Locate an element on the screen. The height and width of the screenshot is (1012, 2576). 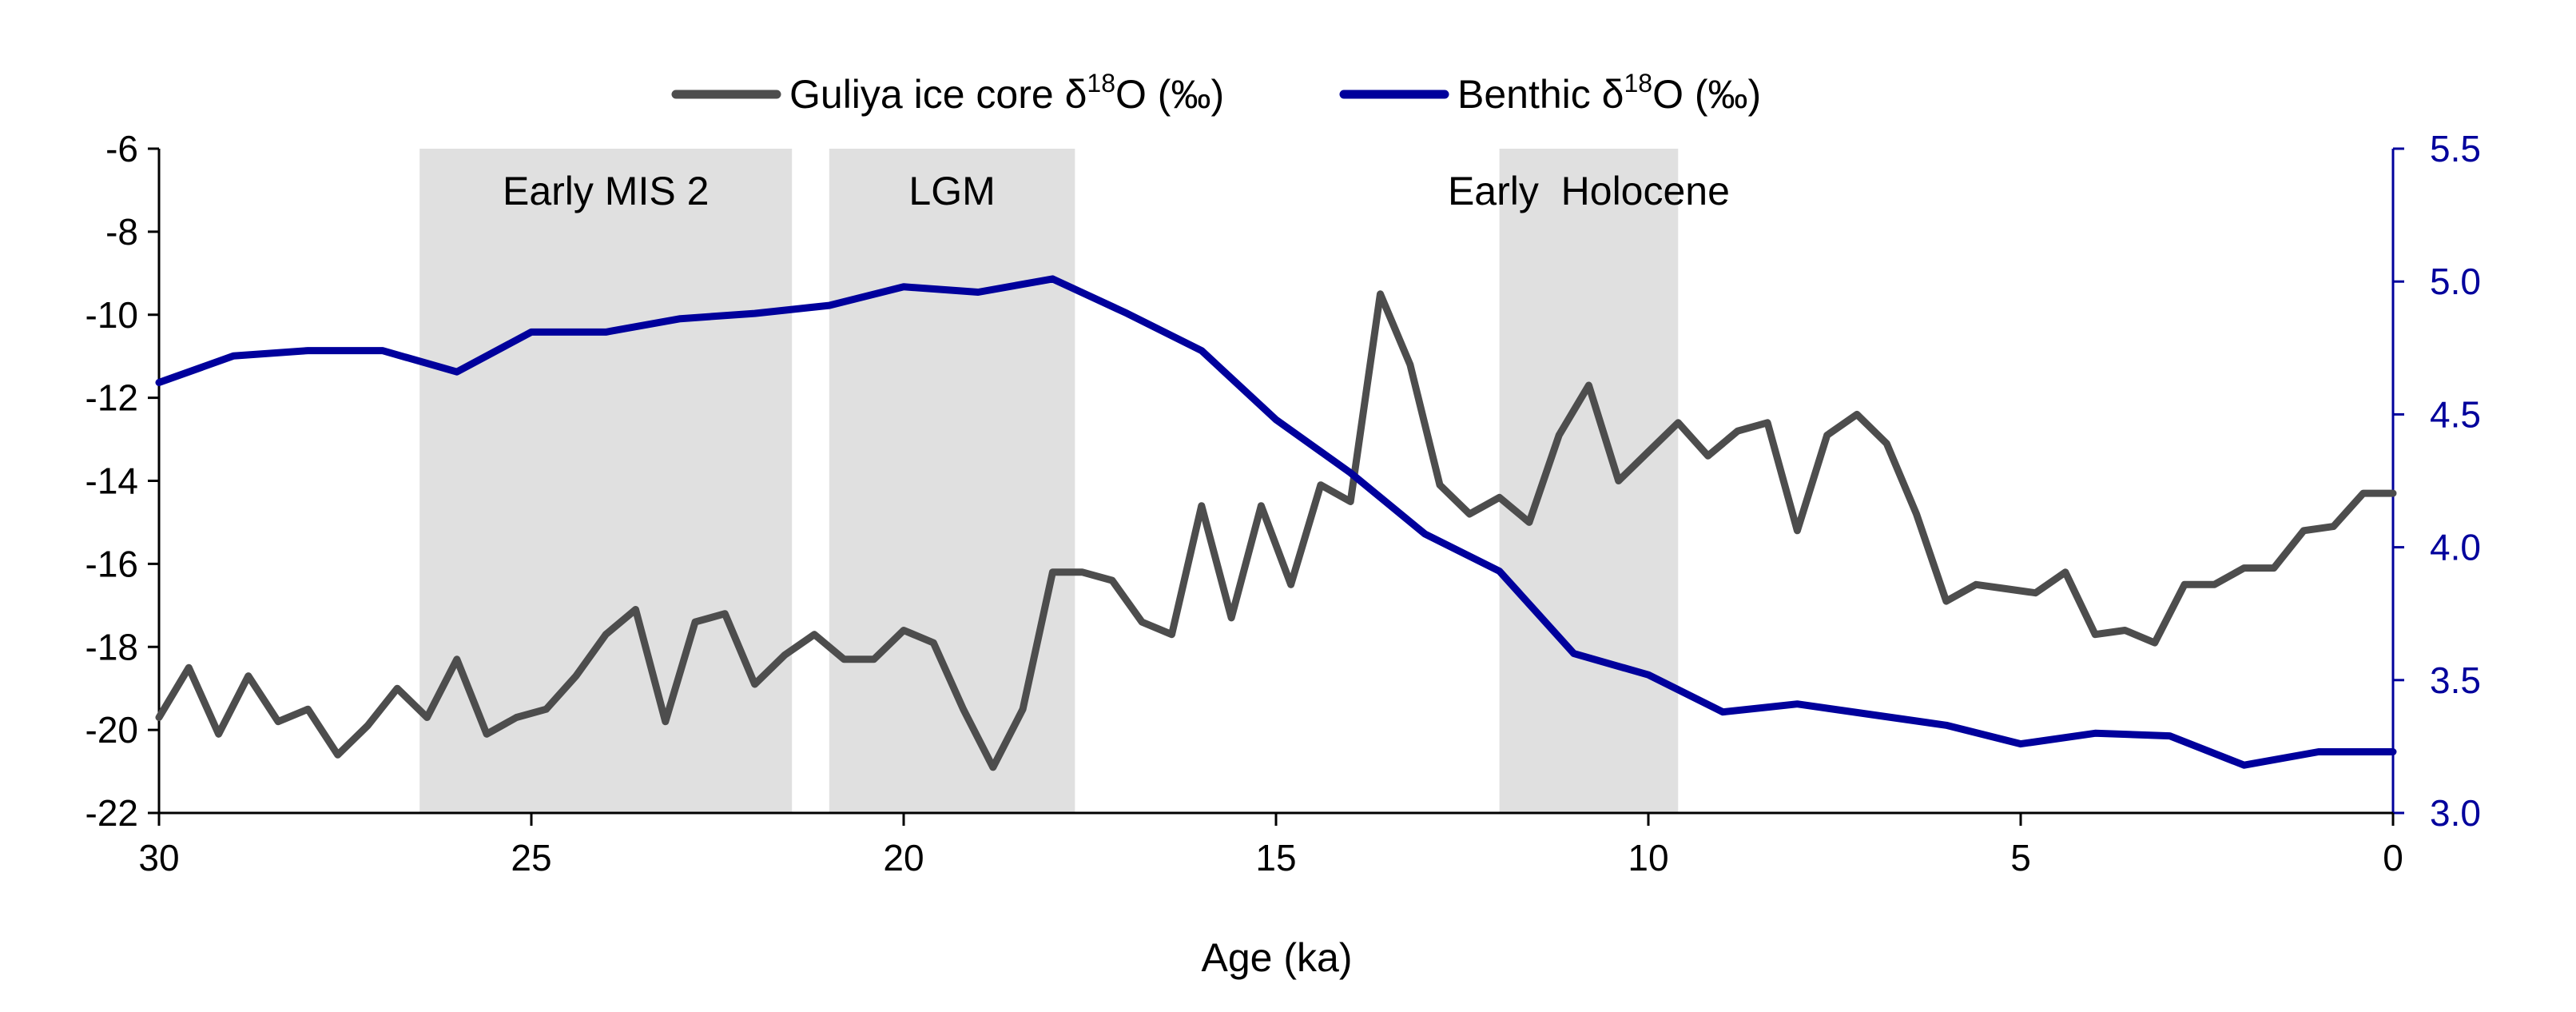
x-tick-label-0: 30 is located at coordinates (158, 858).